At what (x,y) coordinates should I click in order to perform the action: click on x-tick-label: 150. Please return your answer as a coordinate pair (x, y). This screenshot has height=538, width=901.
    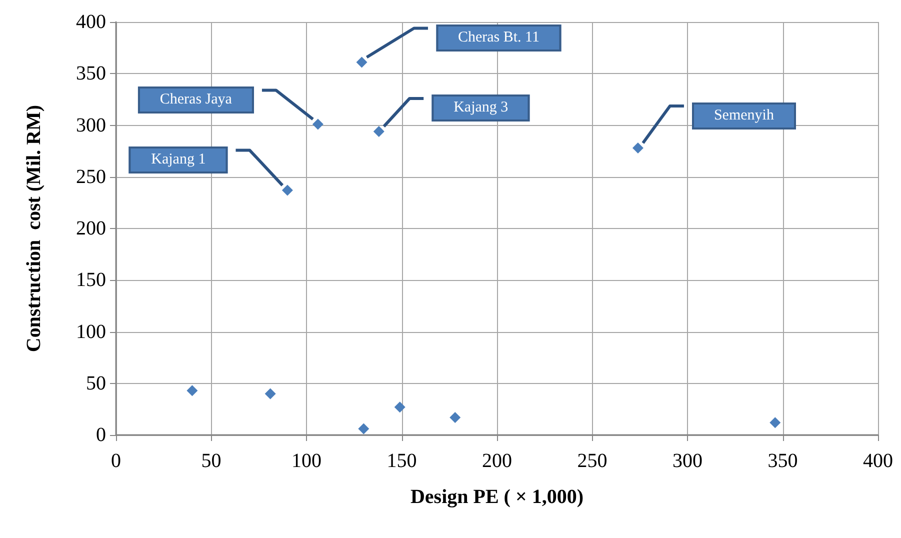
    Looking at the image, I should click on (401, 461).